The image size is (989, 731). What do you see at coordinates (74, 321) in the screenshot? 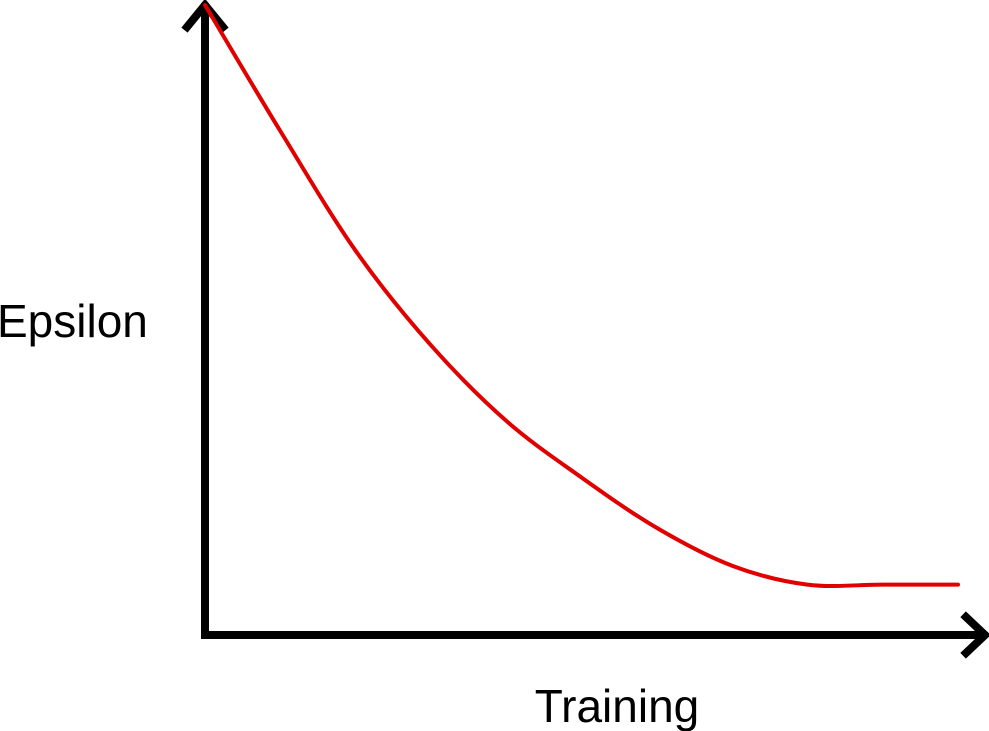
I see `y-axis-label: Epsilon` at bounding box center [74, 321].